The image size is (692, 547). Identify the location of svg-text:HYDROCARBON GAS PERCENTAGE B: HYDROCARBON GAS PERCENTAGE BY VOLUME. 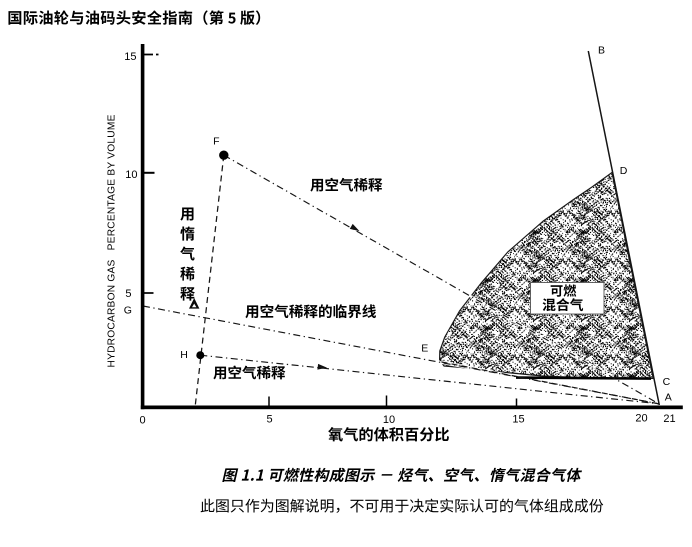
(112, 240).